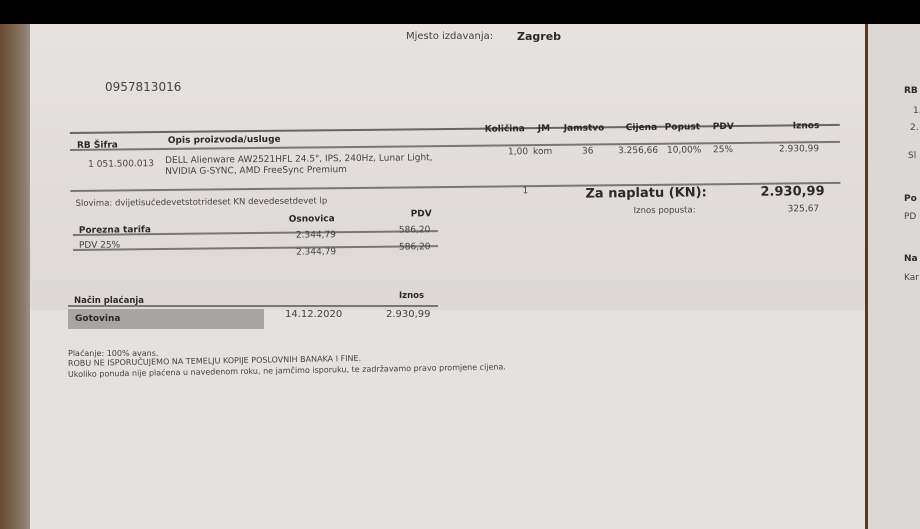 This screenshot has height=529, width=920. Describe the element at coordinates (641, 128) in the screenshot. I see `col-price: Cijena` at that location.